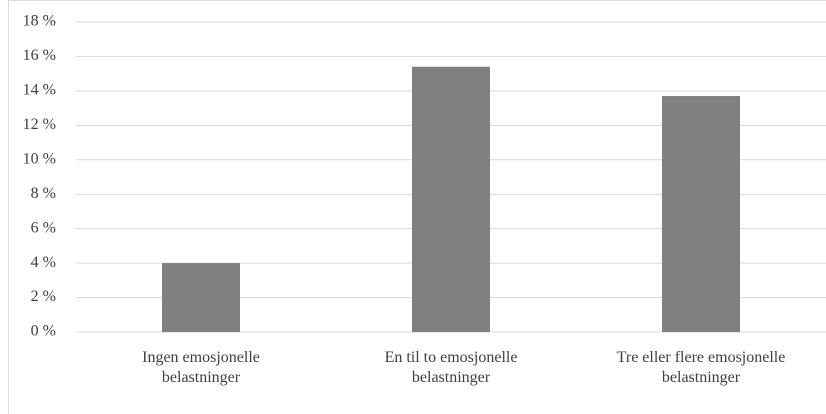 The image size is (826, 414). I want to click on y-tick-label: 18 %, so click(39, 21).